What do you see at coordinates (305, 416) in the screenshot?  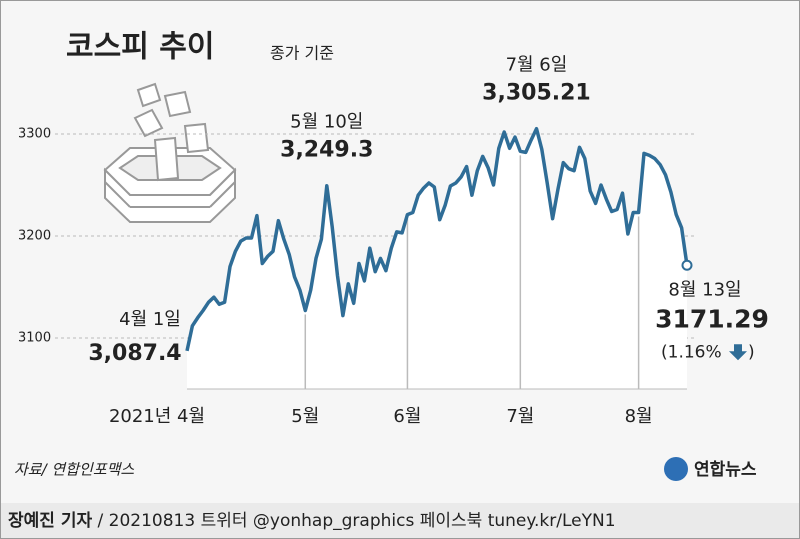 I see `x-tick-label: 5월` at bounding box center [305, 416].